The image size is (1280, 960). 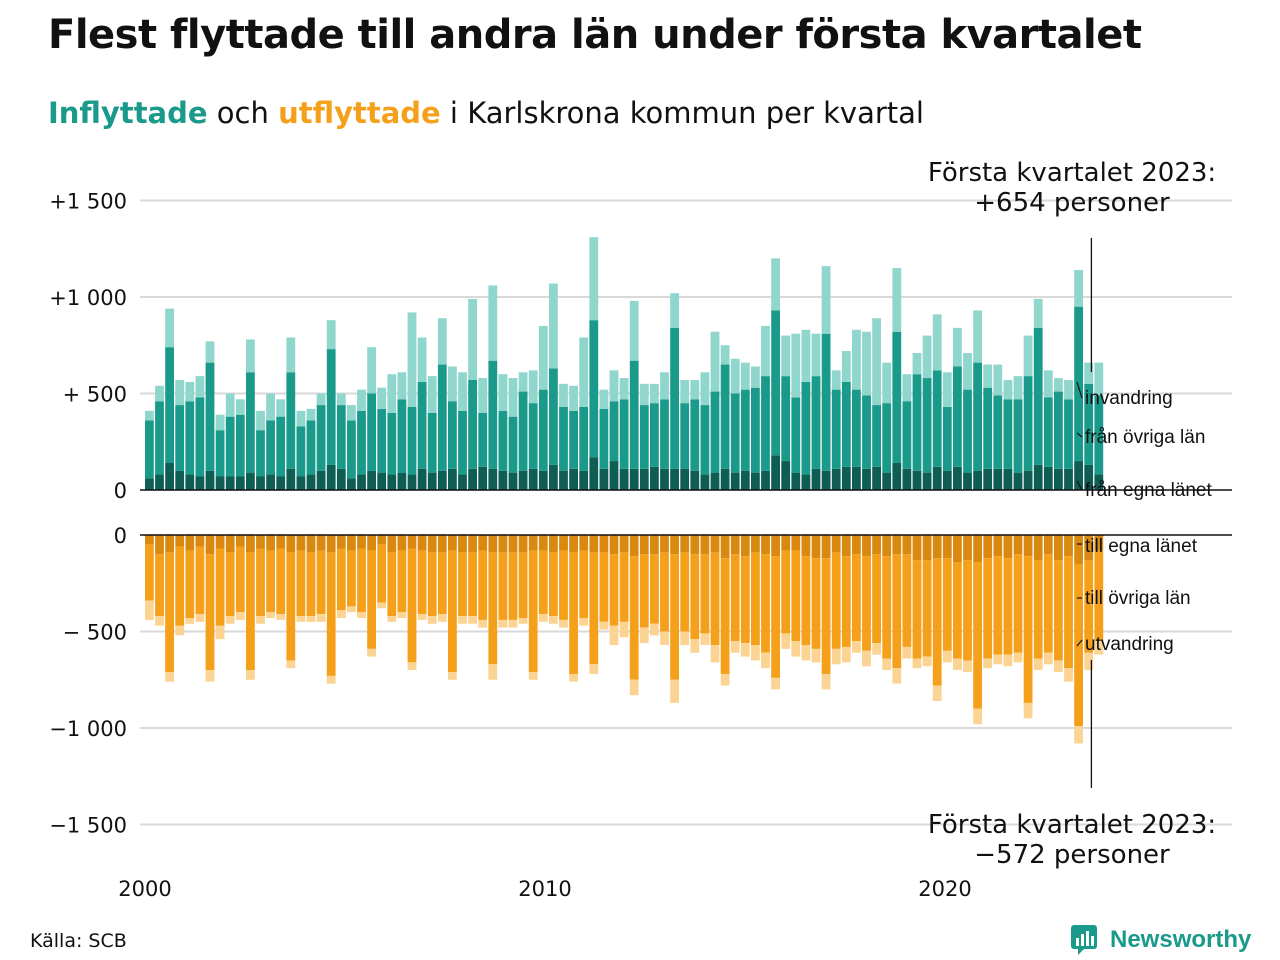 I want to click on annotation-bottom-text: −572 personer, so click(x=1072, y=855).